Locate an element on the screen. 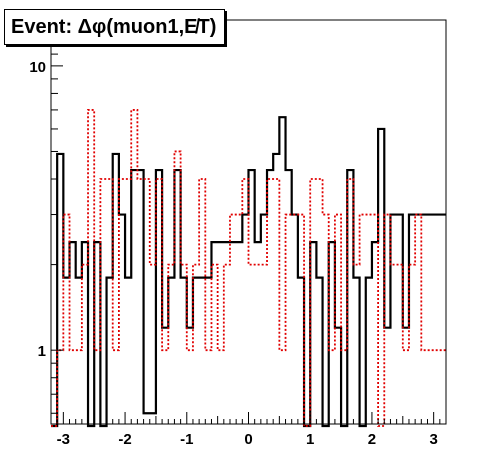 This screenshot has width=496, height=472. y-tick-label: 10 is located at coordinates (37, 67).